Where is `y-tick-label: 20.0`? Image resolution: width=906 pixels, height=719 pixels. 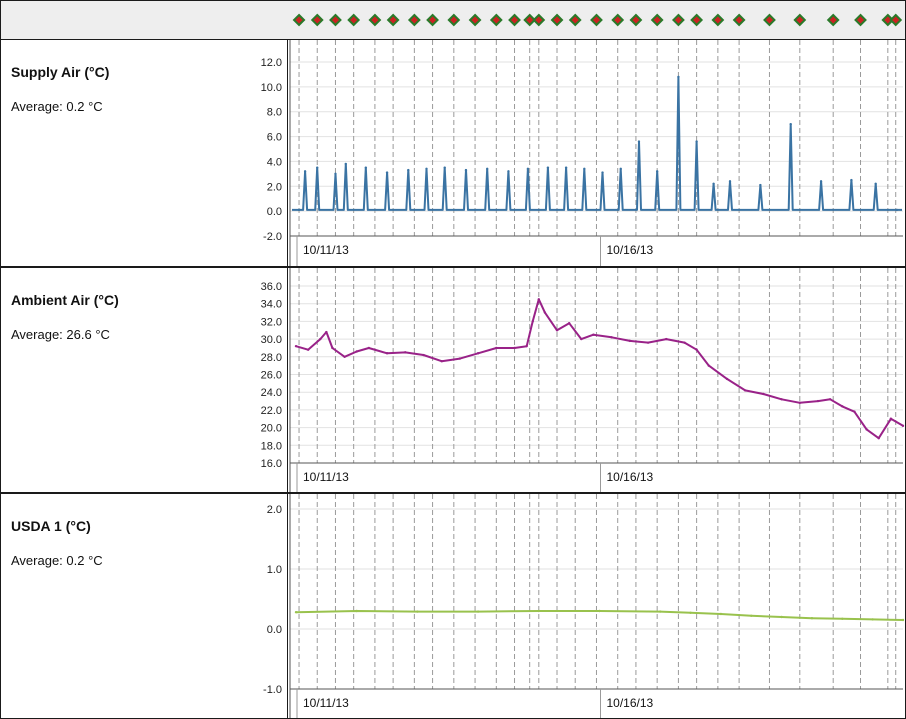 y-tick-label: 20.0 is located at coordinates (271, 429).